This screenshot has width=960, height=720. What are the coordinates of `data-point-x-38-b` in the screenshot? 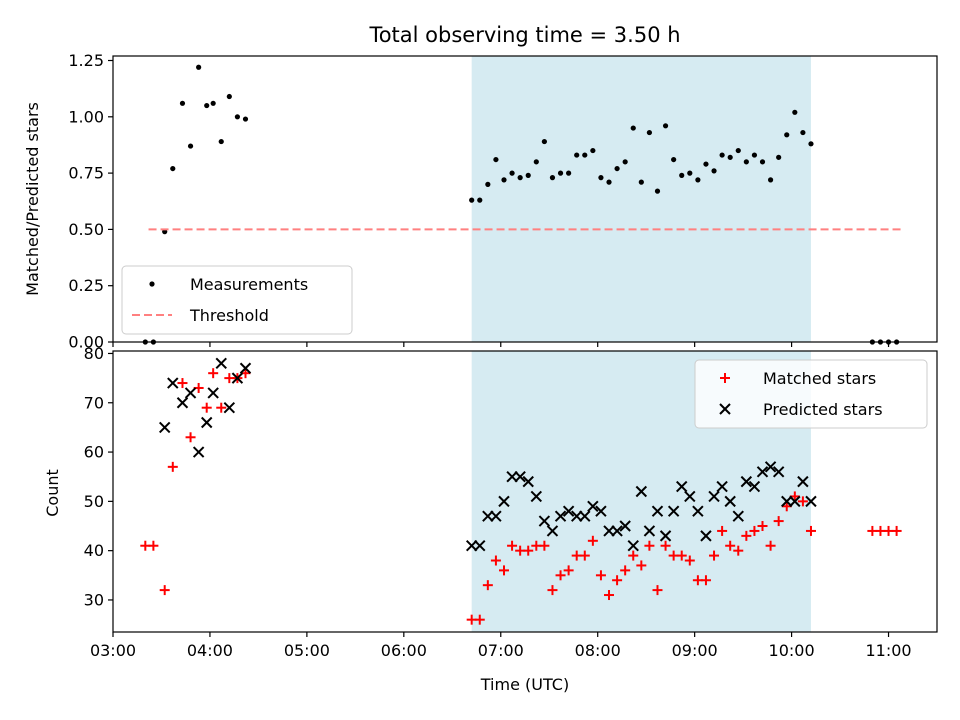 It's located at (690, 496).